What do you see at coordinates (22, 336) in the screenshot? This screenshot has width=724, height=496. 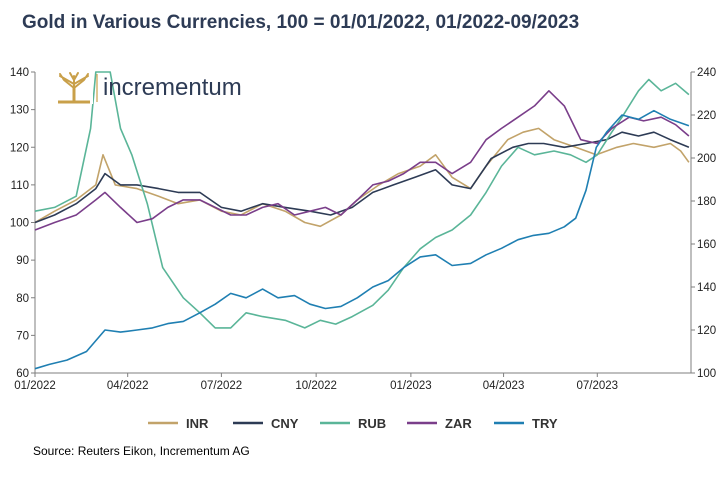 I see `left-y-tick-label: 70` at bounding box center [22, 336].